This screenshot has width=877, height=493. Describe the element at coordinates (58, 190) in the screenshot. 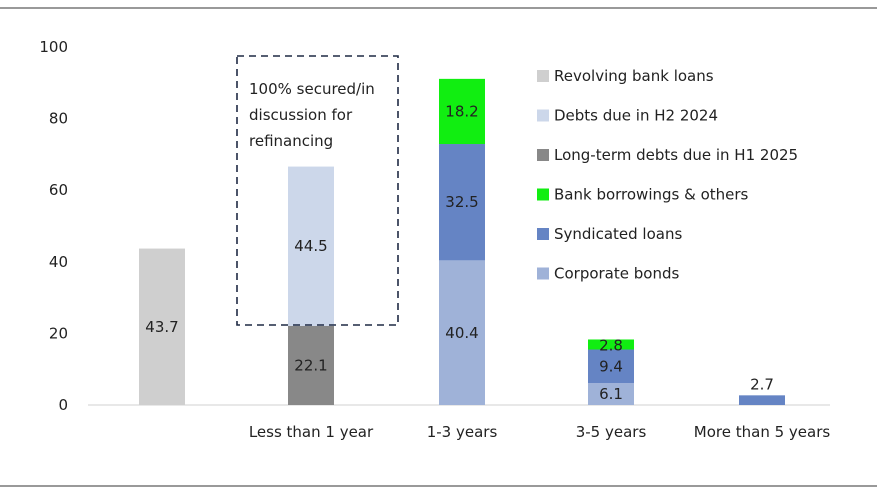

I see `y-tick-label: 60` at that location.